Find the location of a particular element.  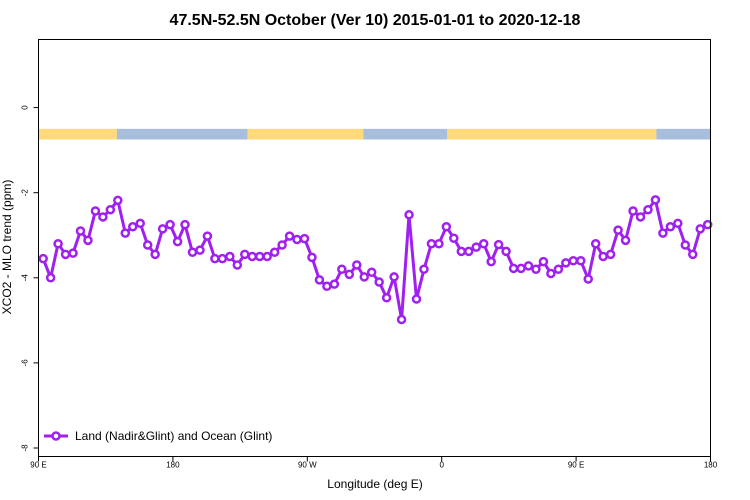

y-axis-label: XCO2 - MLO trend (ppm) is located at coordinates (7, 247).